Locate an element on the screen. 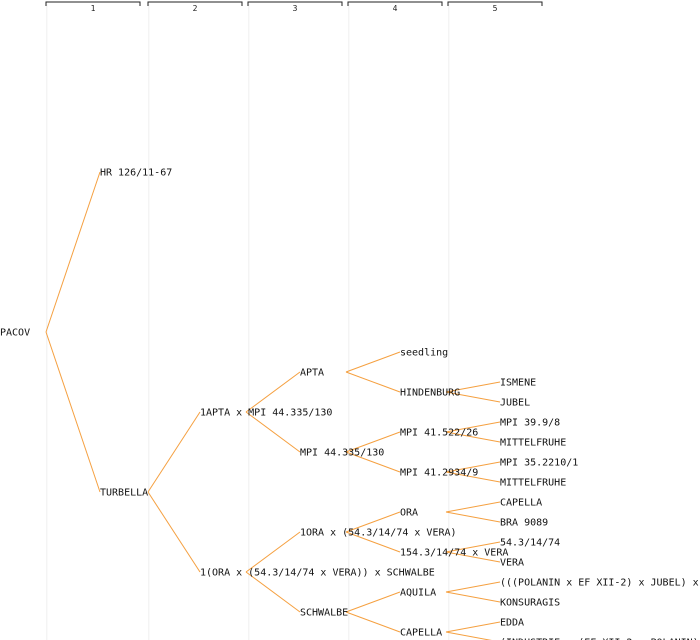 Image resolution: width=700 pixels, height=640 pixels. tree-node-label: 1ORA x (54.3/14/74 x VERA) is located at coordinates (378, 533).